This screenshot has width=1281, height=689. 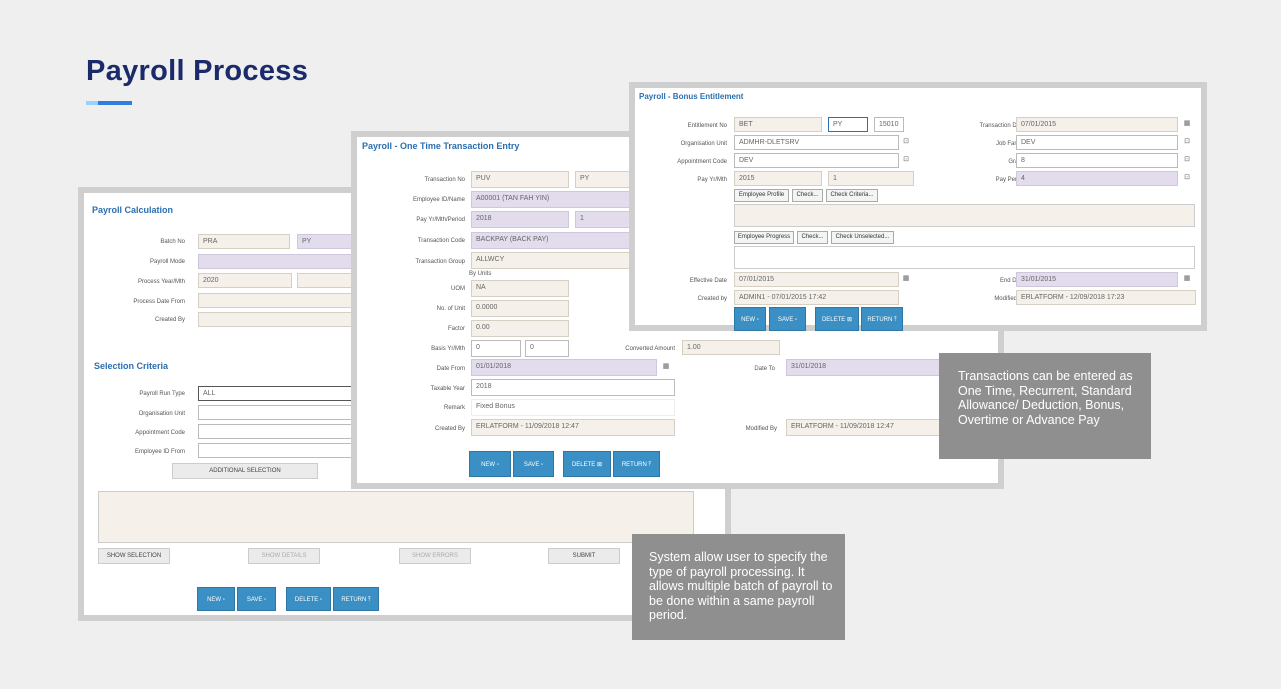 What do you see at coordinates (308, 599) in the screenshot?
I see `delete-button: DELETE ▫` at bounding box center [308, 599].